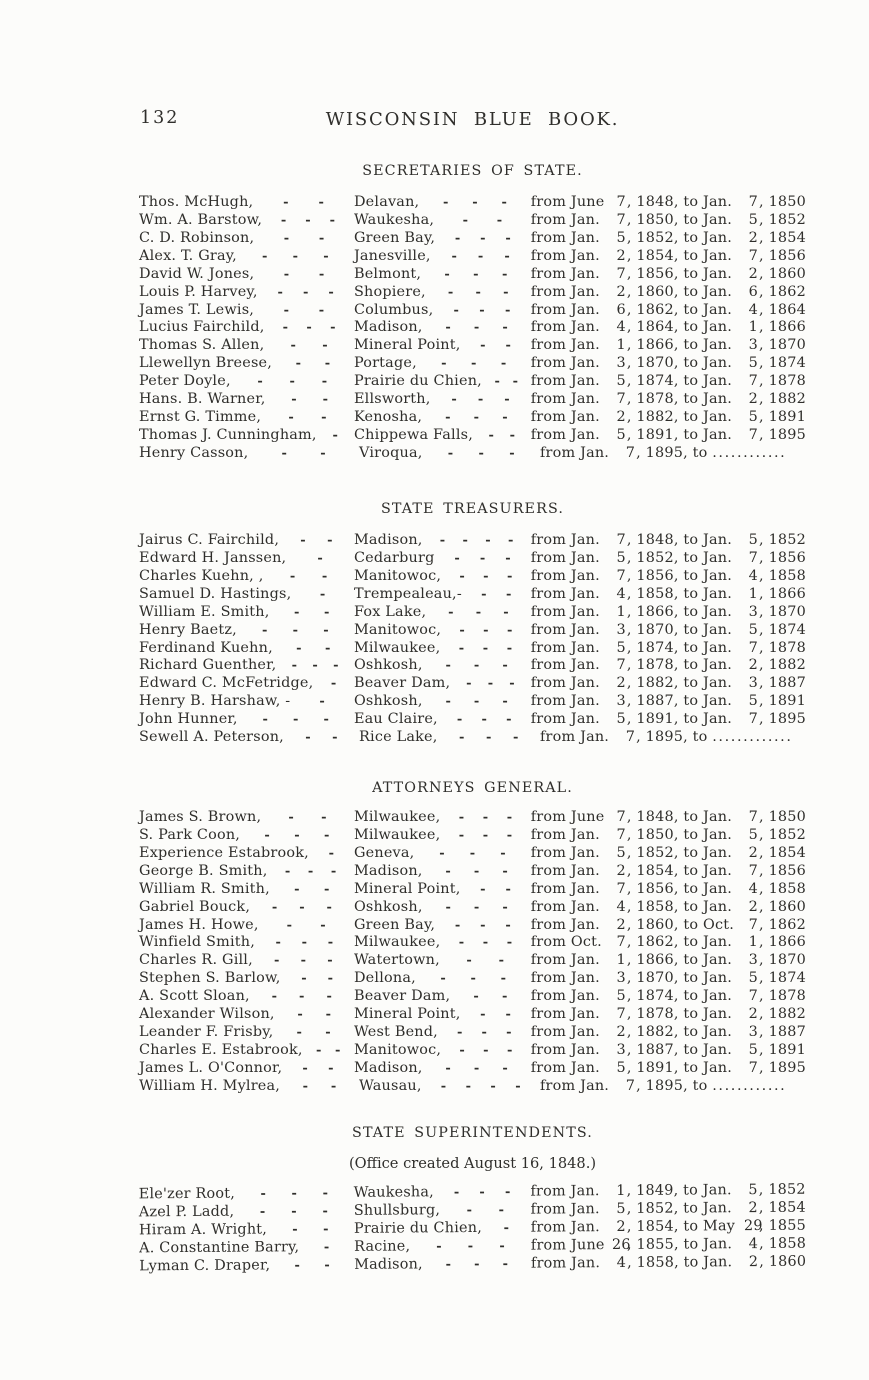 Image resolution: width=869 pixels, height=1380 pixels. What do you see at coordinates (388, 417) in the screenshot?
I see `officer-city: Kenosha,` at bounding box center [388, 417].